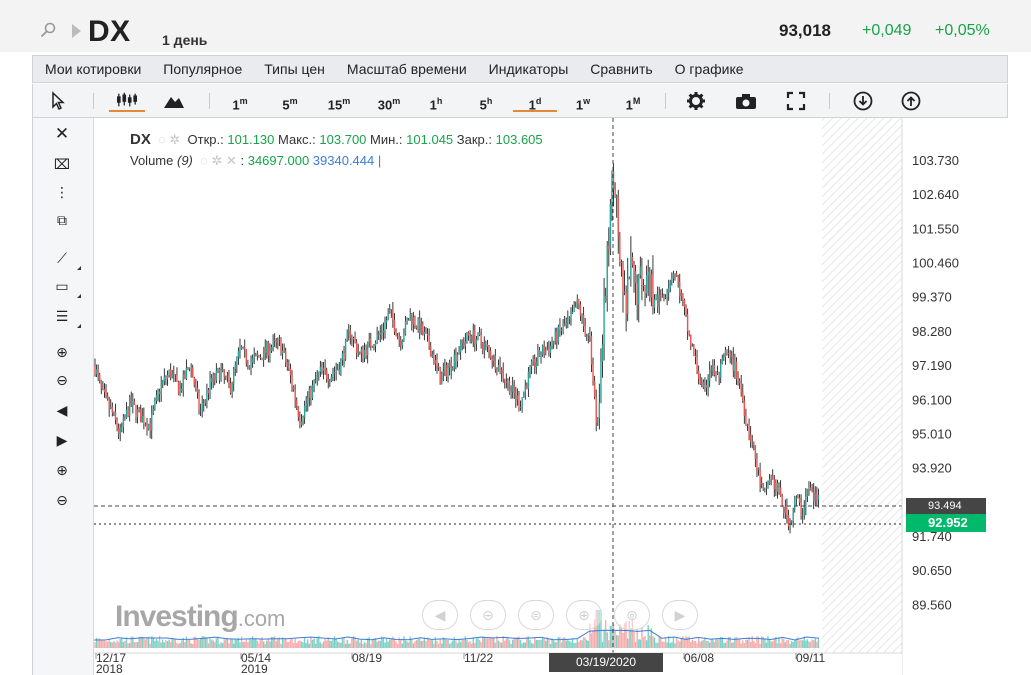 Image resolution: width=1031 pixels, height=675 pixels. I want to click on zoom-in-alt-icon: ⊕, so click(62, 470).